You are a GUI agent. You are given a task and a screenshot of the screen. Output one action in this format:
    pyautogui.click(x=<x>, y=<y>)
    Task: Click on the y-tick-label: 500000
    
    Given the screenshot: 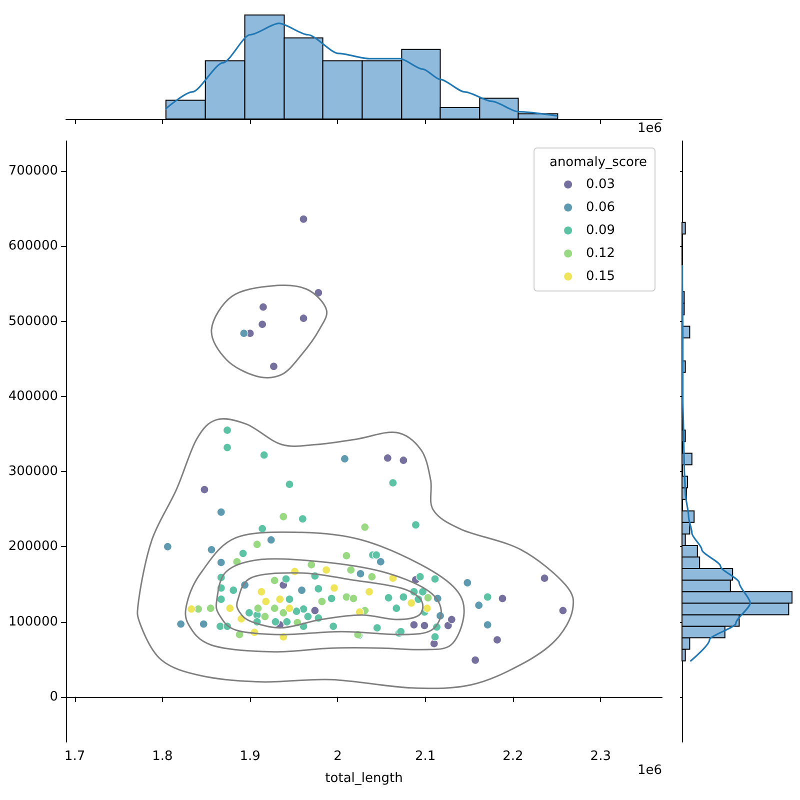 What is the action you would take?
    pyautogui.click(x=33, y=321)
    